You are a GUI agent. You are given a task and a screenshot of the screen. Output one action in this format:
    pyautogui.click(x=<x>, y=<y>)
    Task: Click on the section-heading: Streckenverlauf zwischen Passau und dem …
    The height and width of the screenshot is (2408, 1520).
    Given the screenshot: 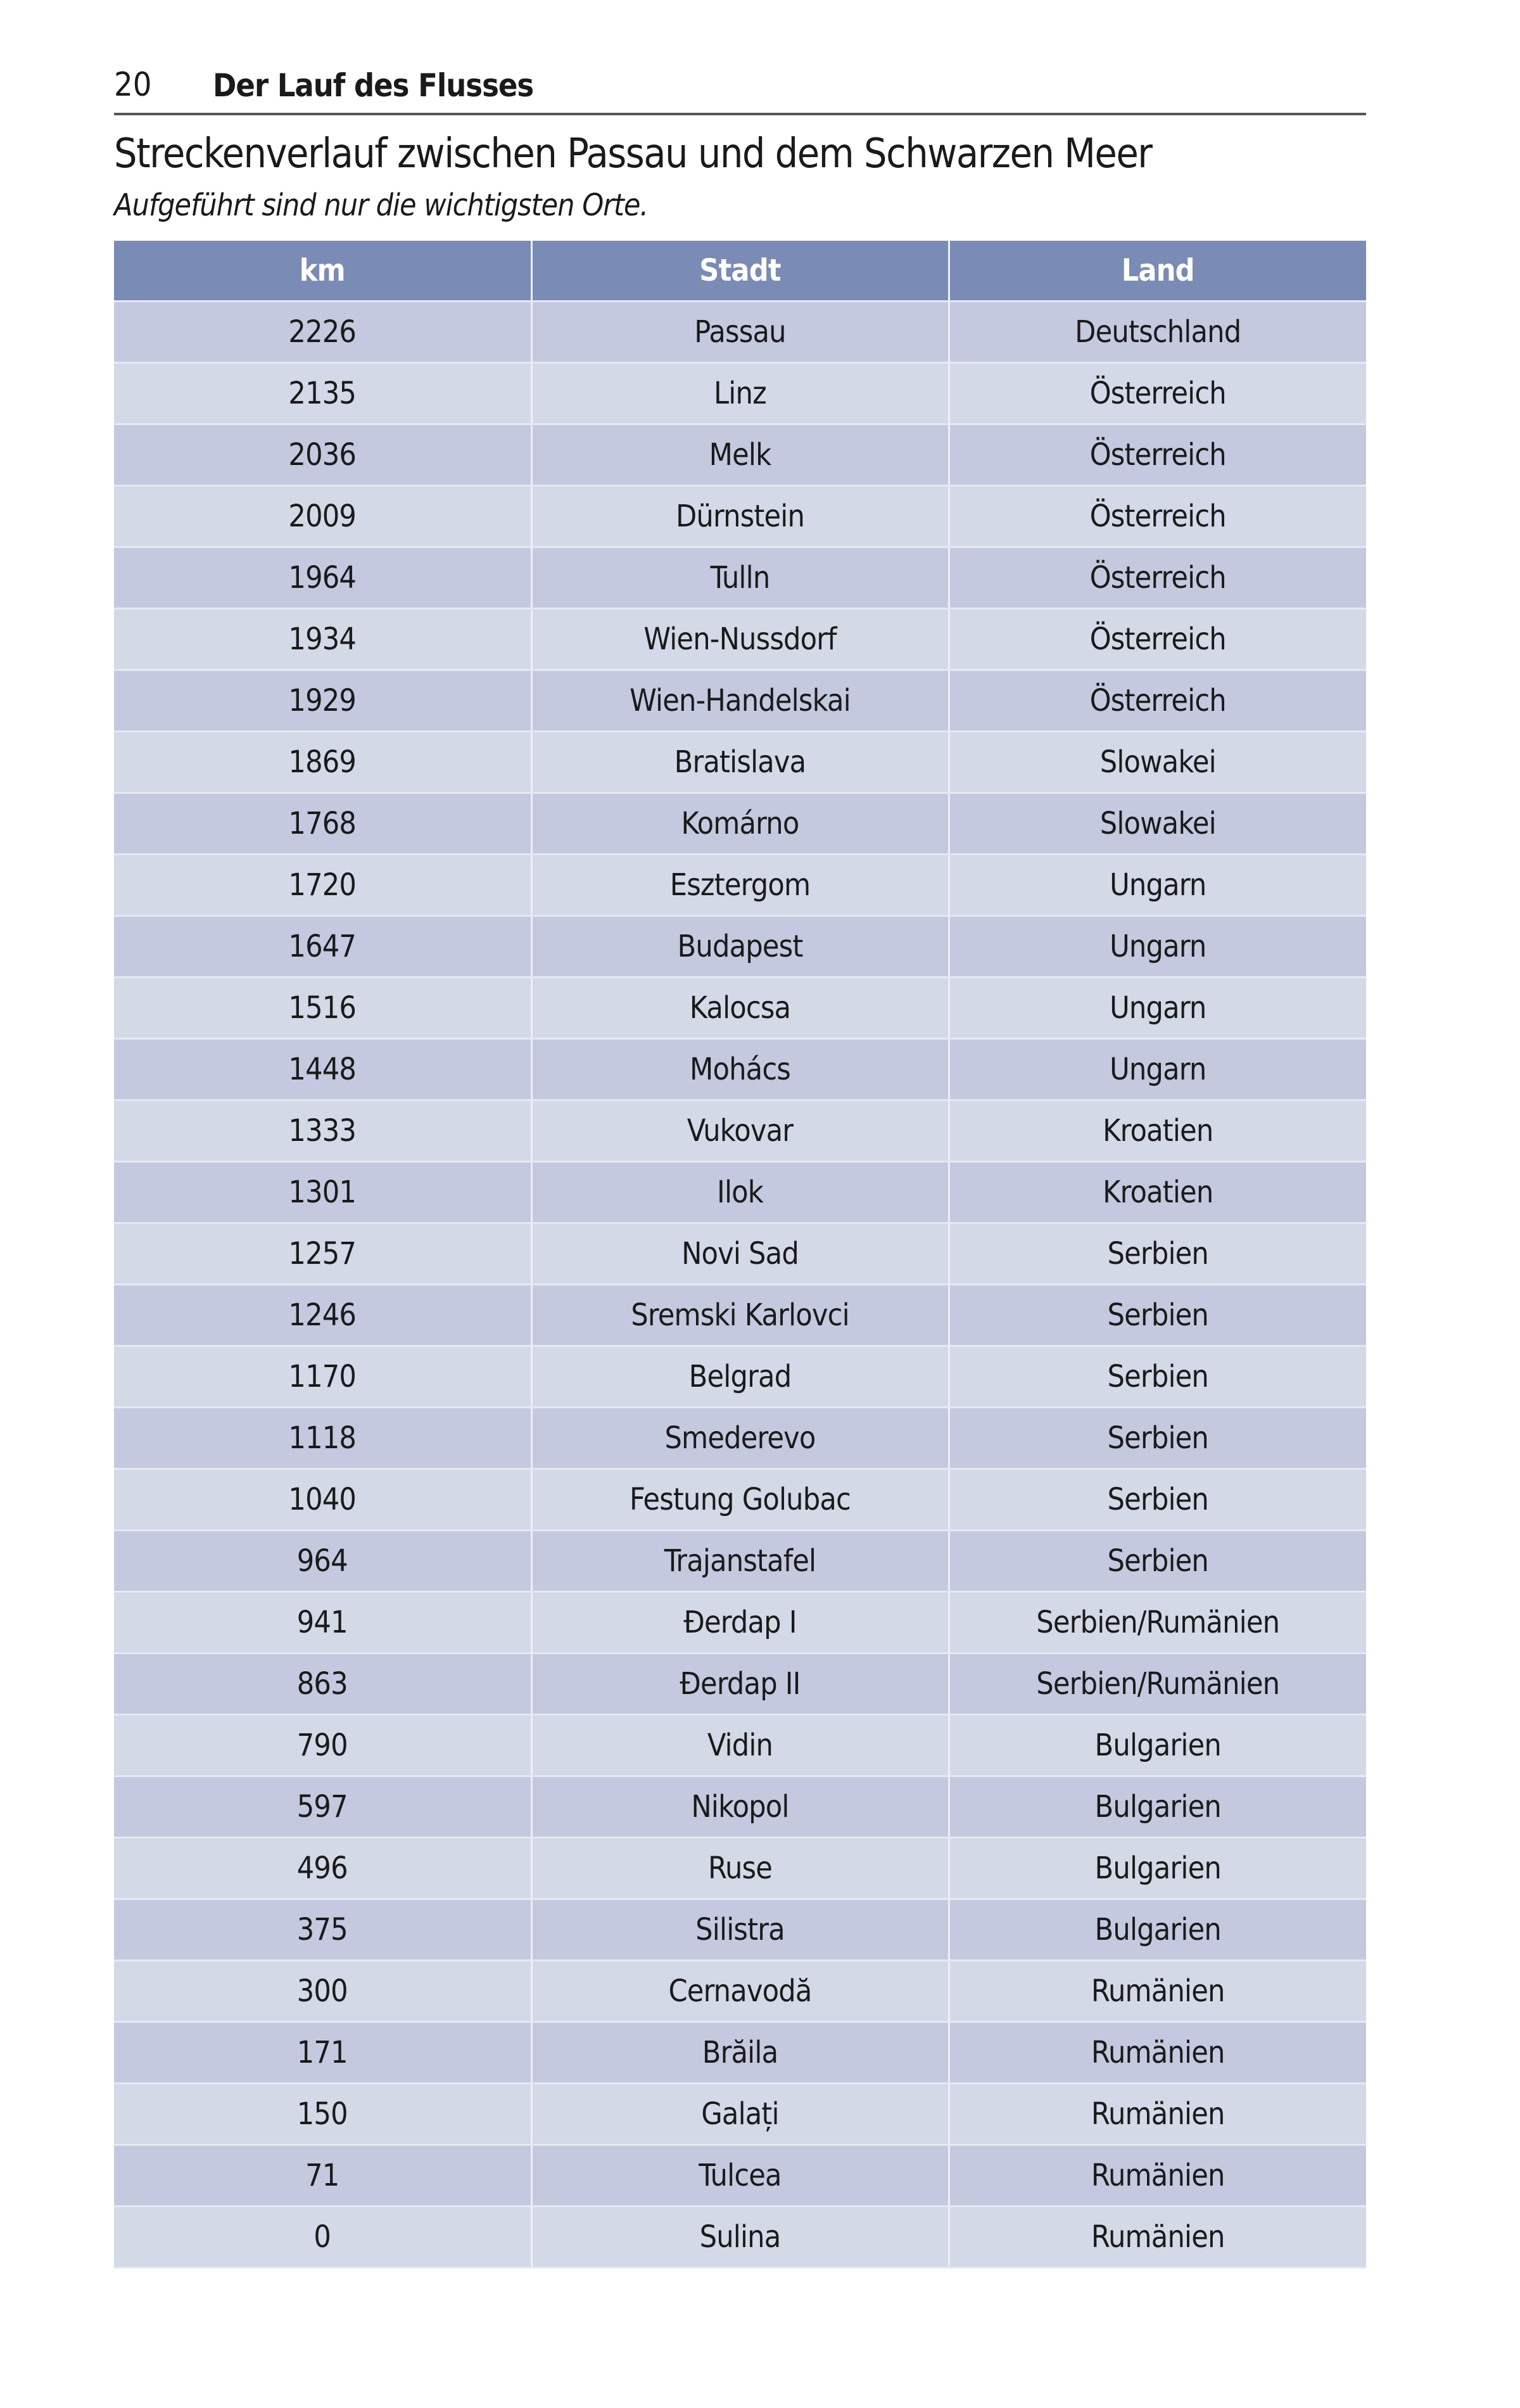 What is the action you would take?
    pyautogui.click(x=633, y=154)
    